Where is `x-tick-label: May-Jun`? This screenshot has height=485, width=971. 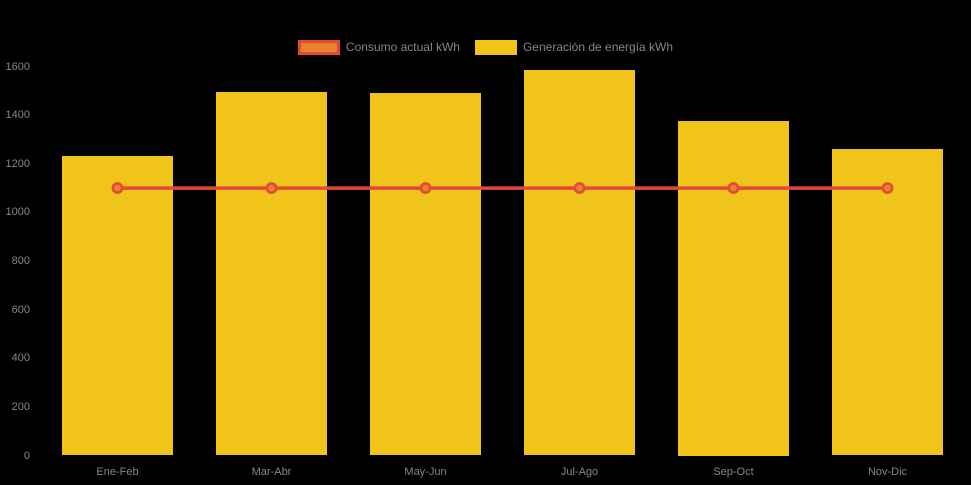
x-tick-label: May-Jun is located at coordinates (425, 472).